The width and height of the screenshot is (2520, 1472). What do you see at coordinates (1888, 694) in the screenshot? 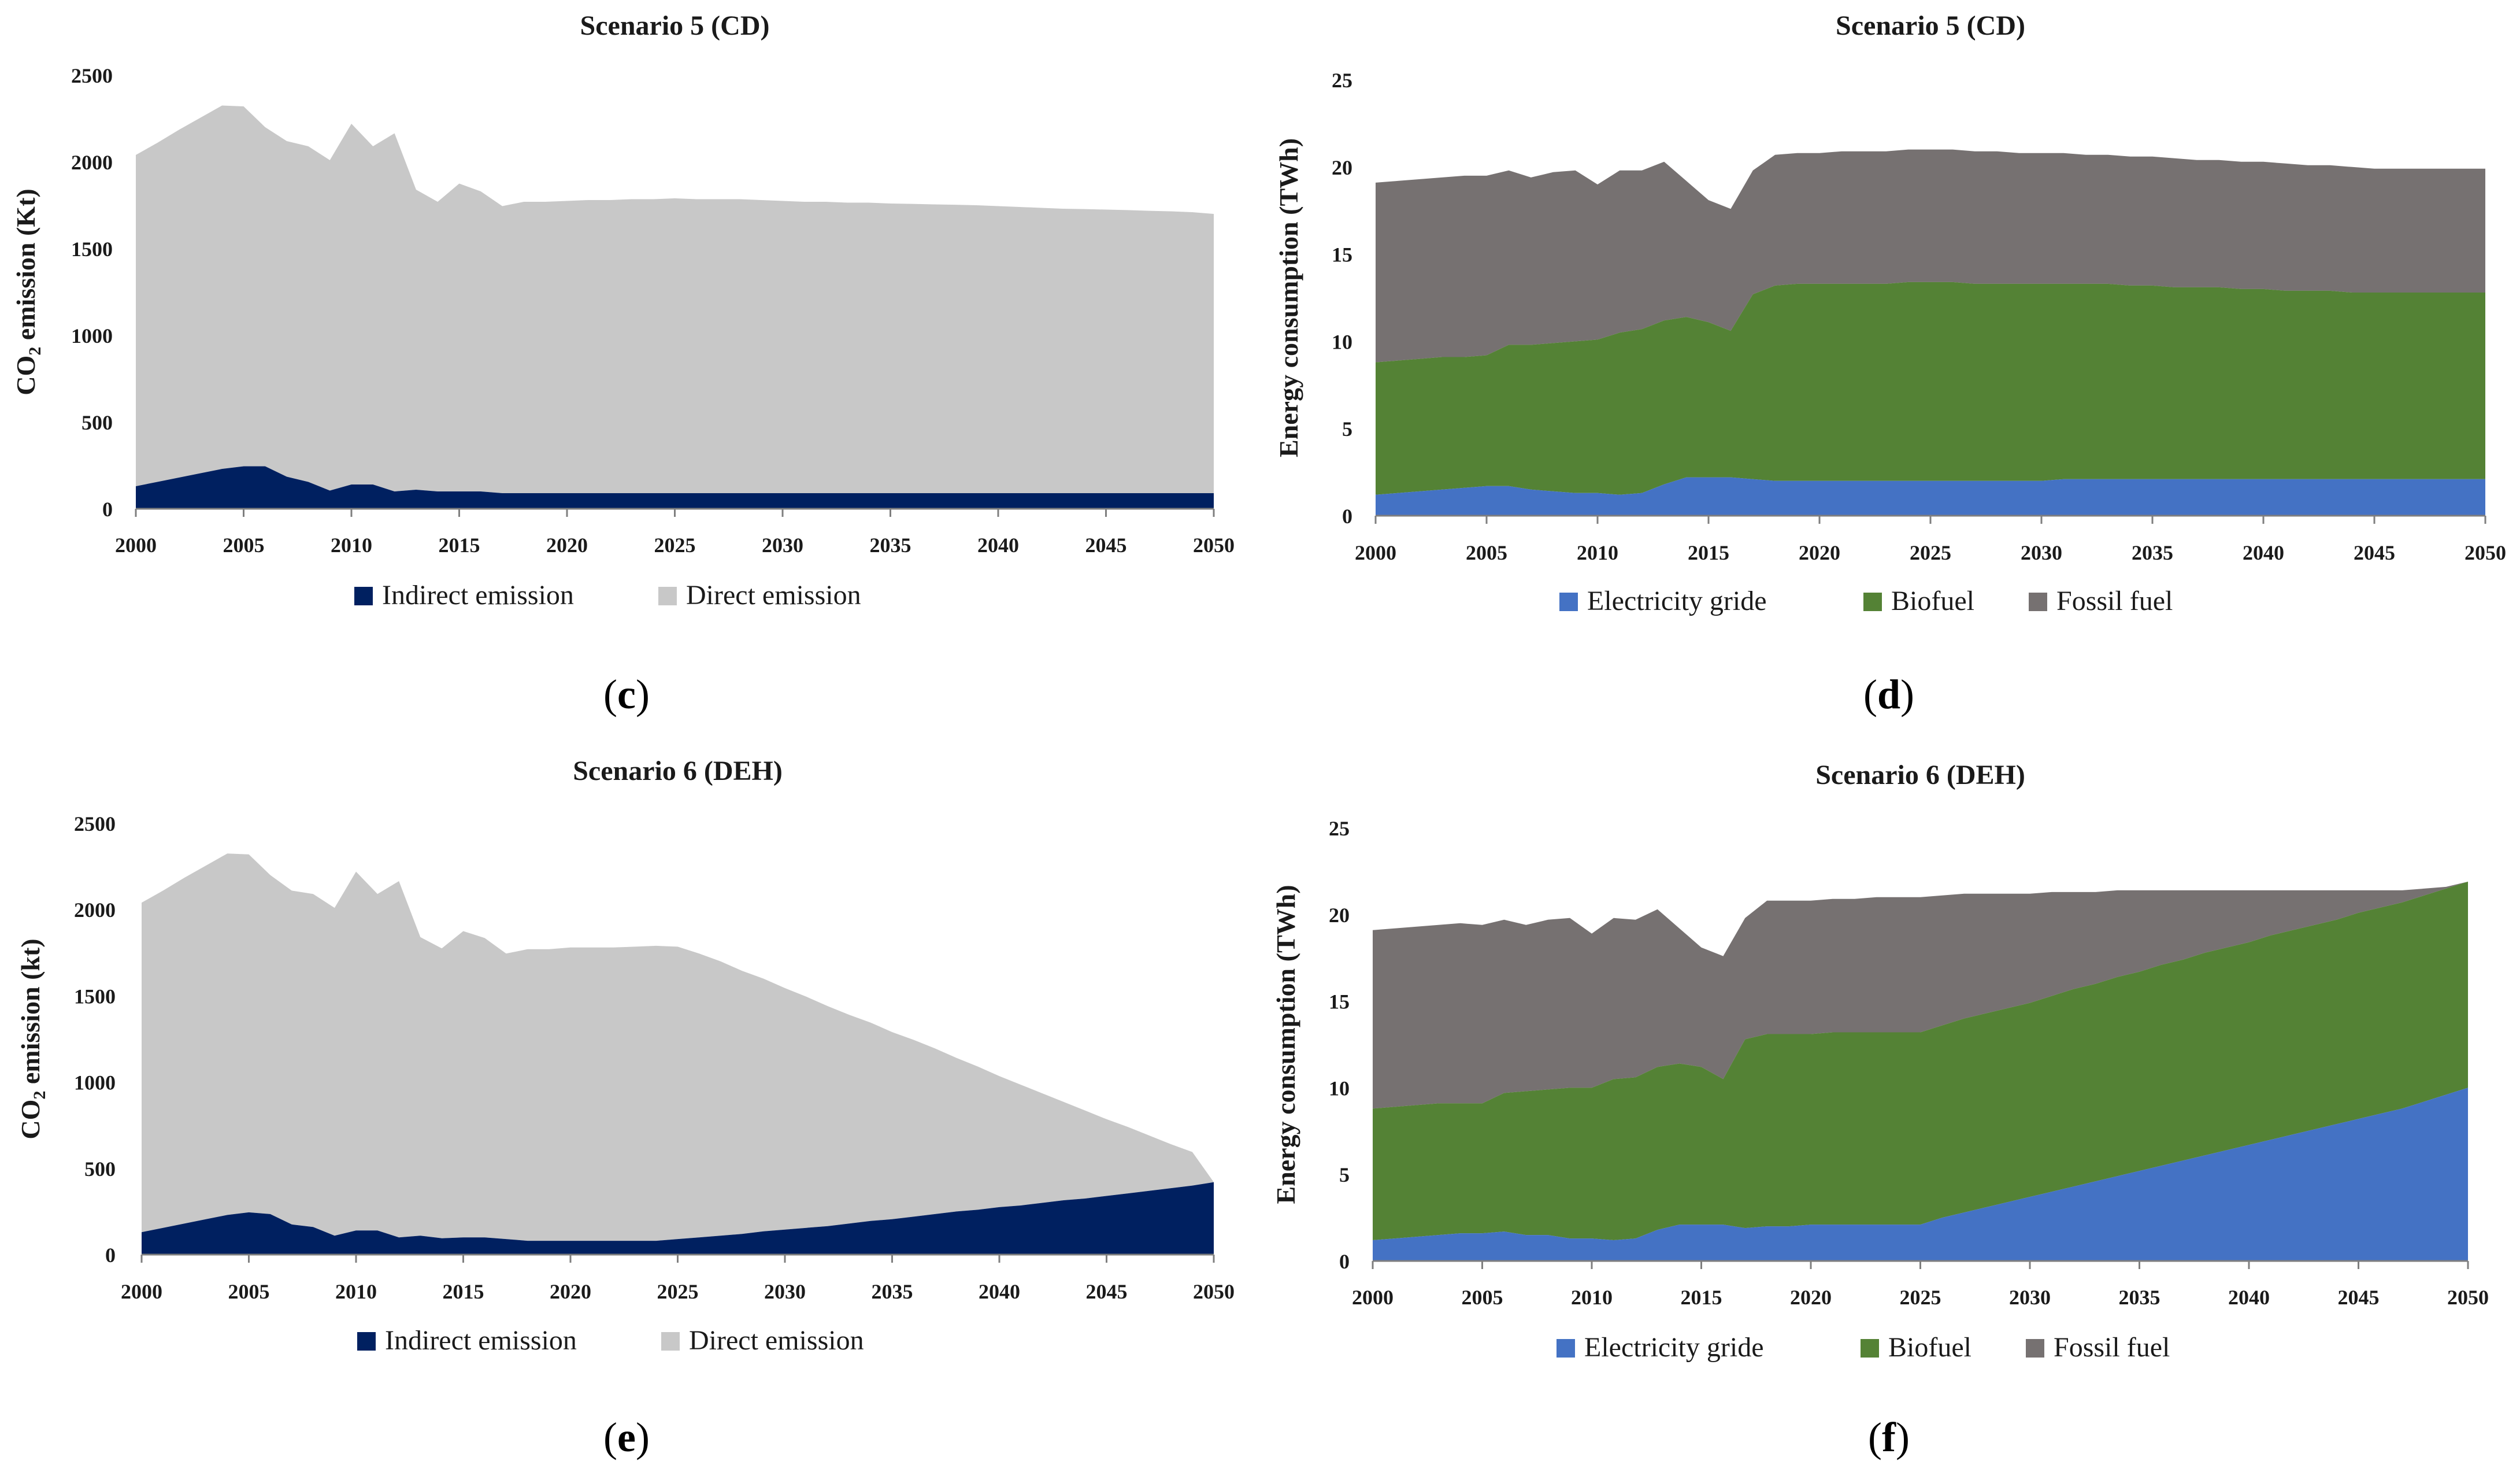
I see `panel-label-d: (d)` at bounding box center [1888, 694].